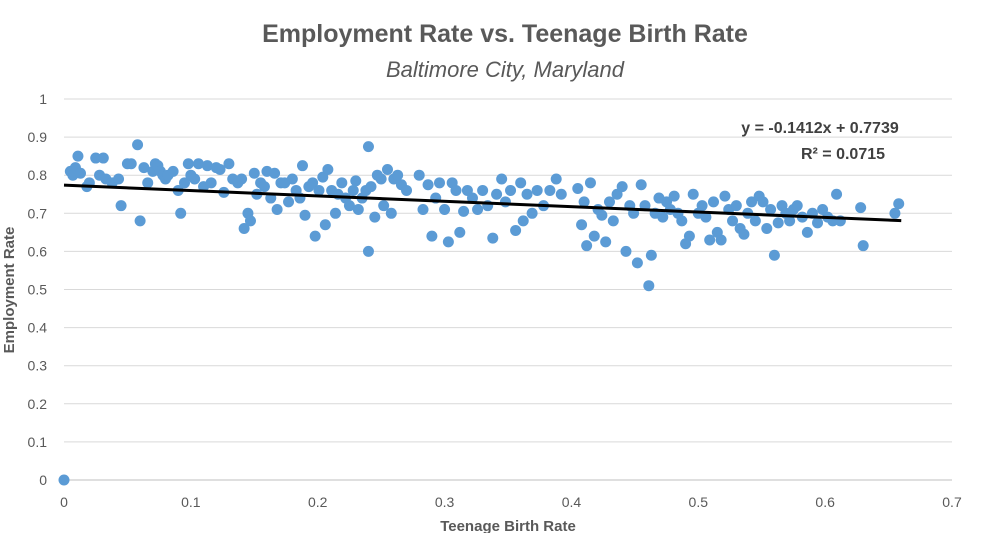 Image resolution: width=988 pixels, height=533 pixels. I want to click on y-tick-label: 0.1, so click(38, 442).